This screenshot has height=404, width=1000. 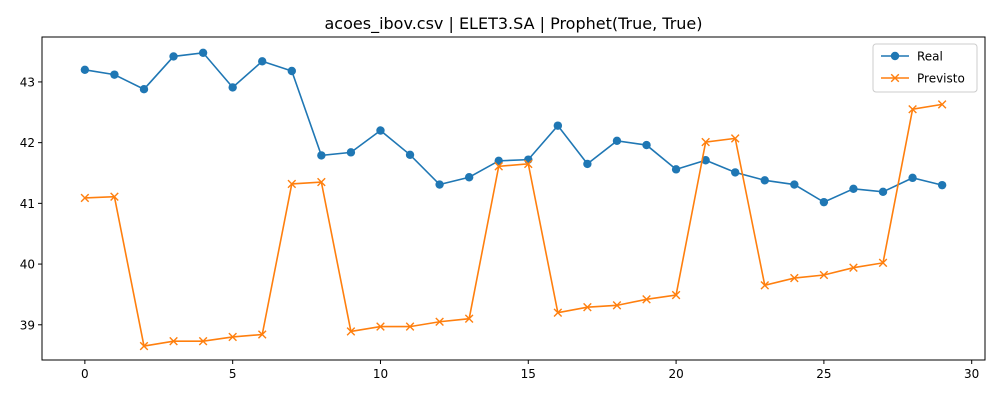 What do you see at coordinates (27, 82) in the screenshot?
I see `y-tick-label: 43` at bounding box center [27, 82].